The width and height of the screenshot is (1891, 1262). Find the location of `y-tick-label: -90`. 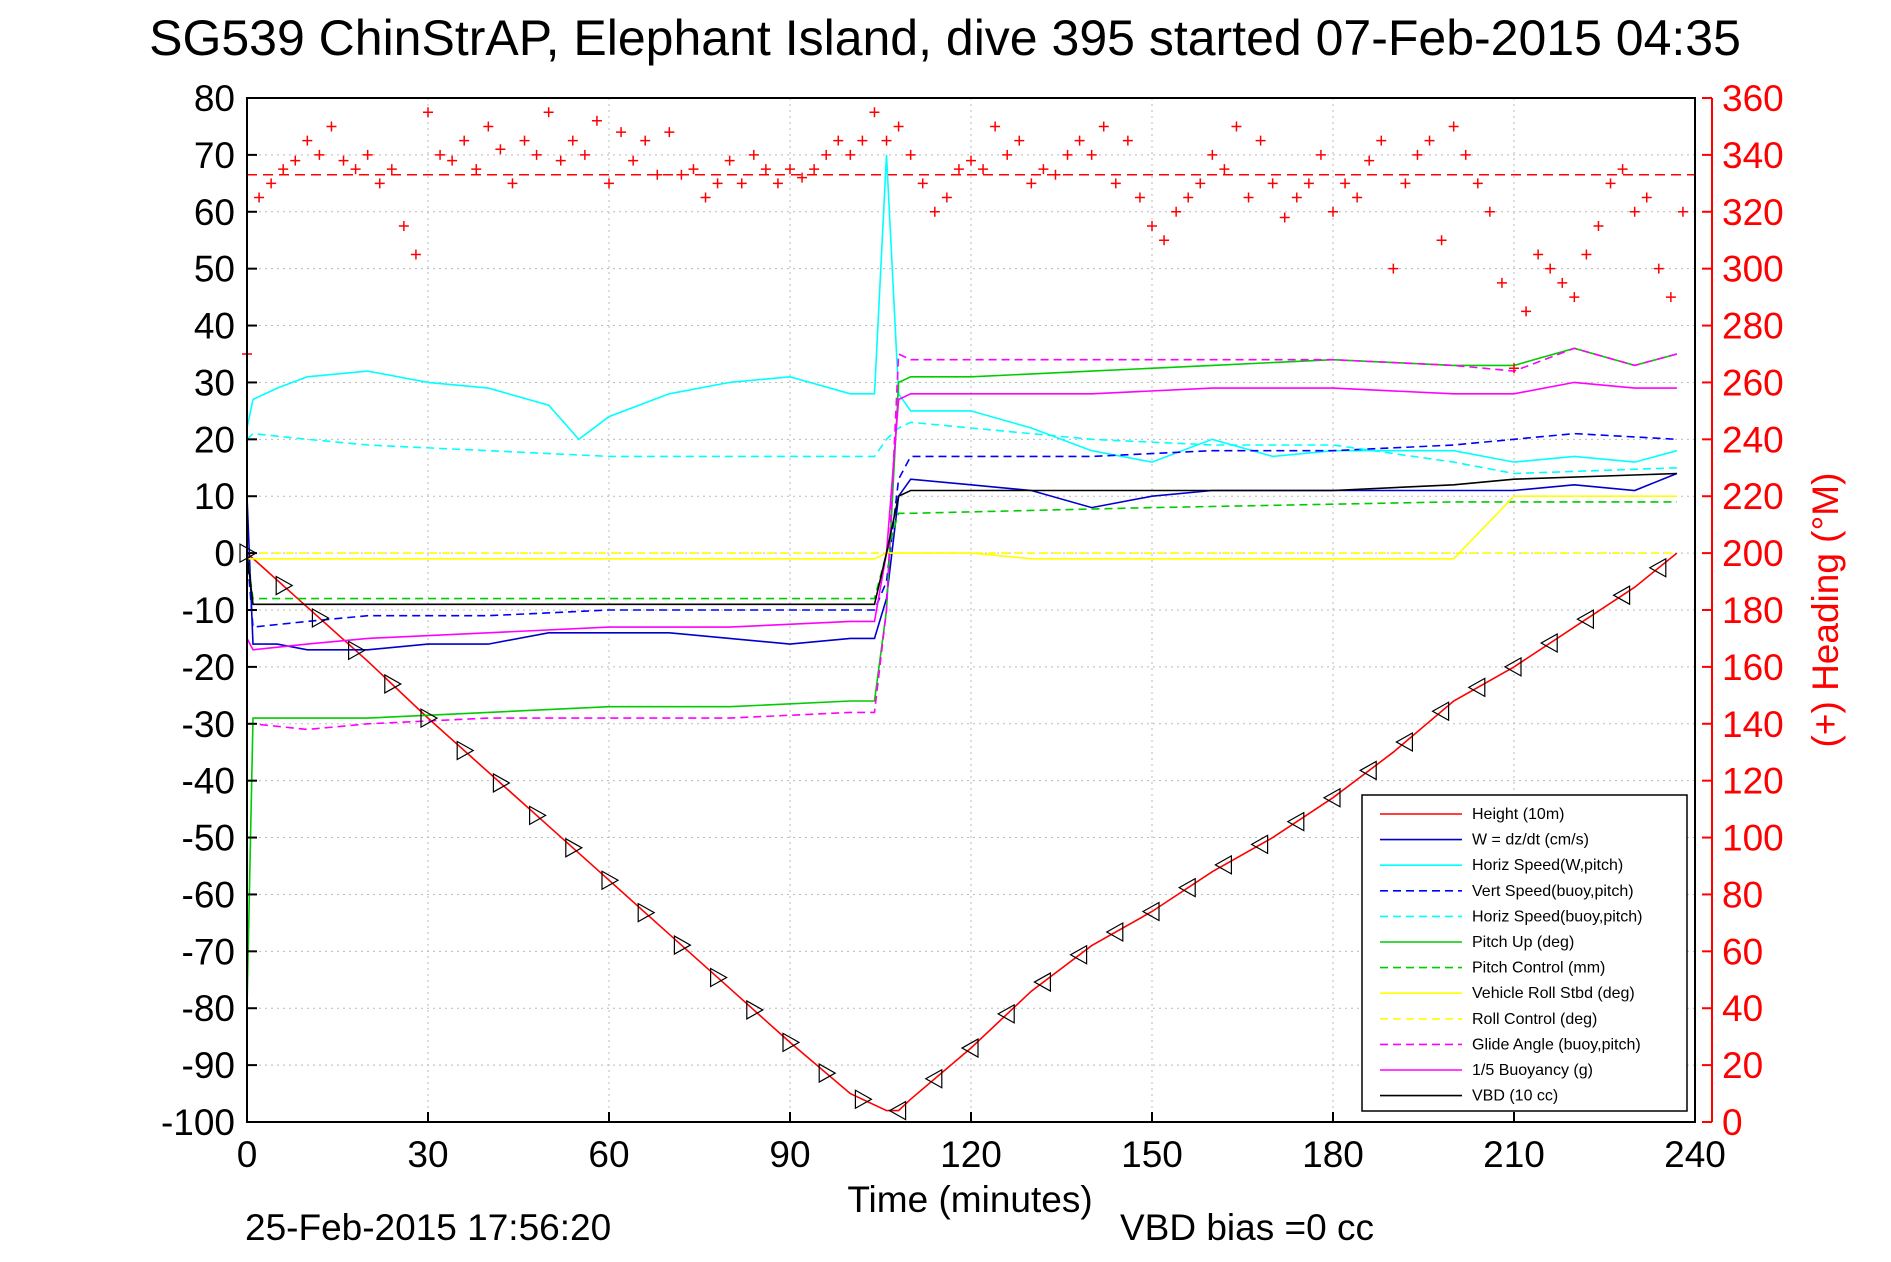

y-tick-label: -90 is located at coordinates (208, 1065).